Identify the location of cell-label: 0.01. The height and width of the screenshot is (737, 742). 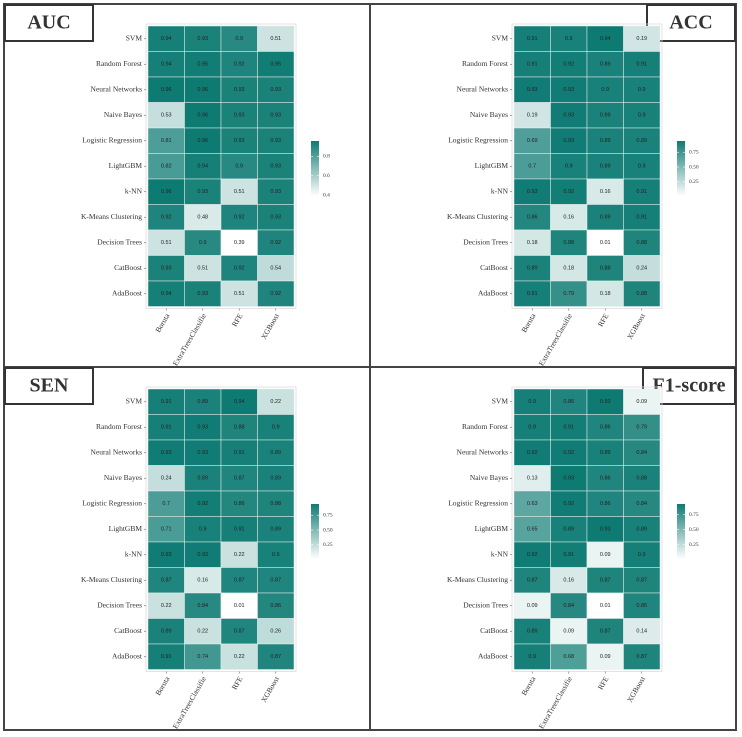
(605, 243).